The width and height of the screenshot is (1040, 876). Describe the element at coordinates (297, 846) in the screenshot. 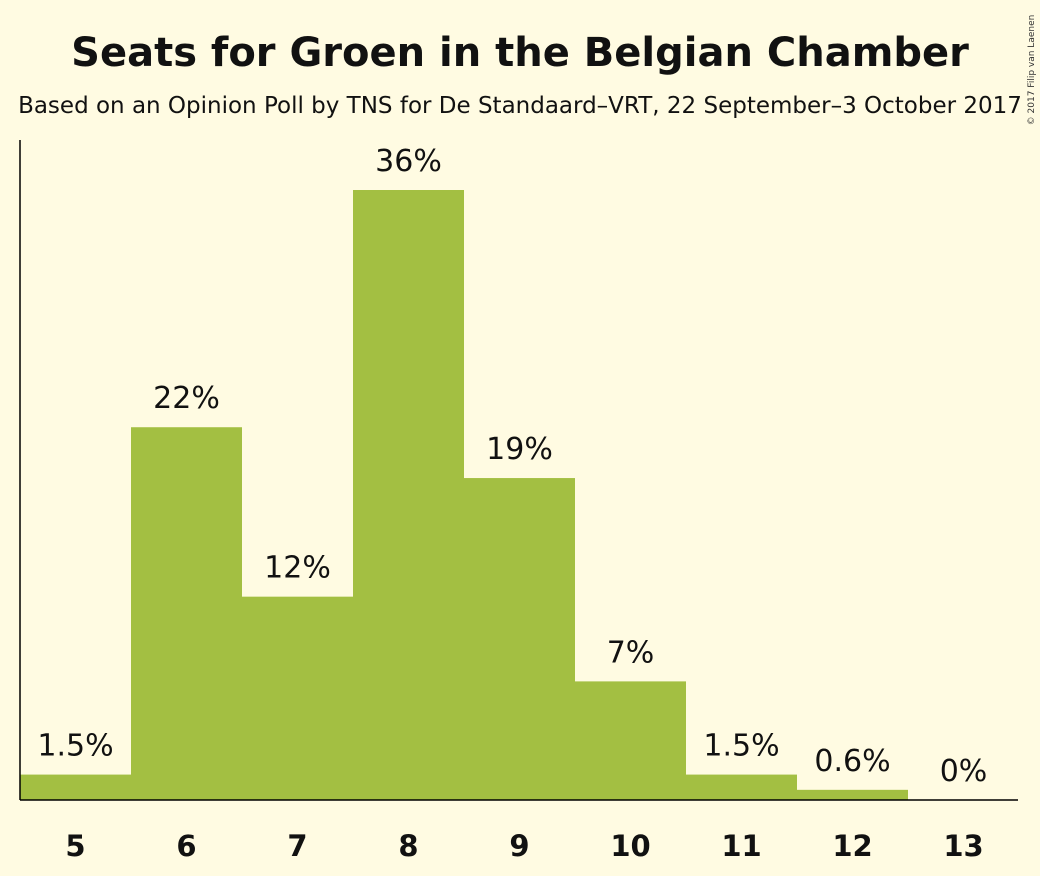

I see `x-tick-label-7: 7` at that location.